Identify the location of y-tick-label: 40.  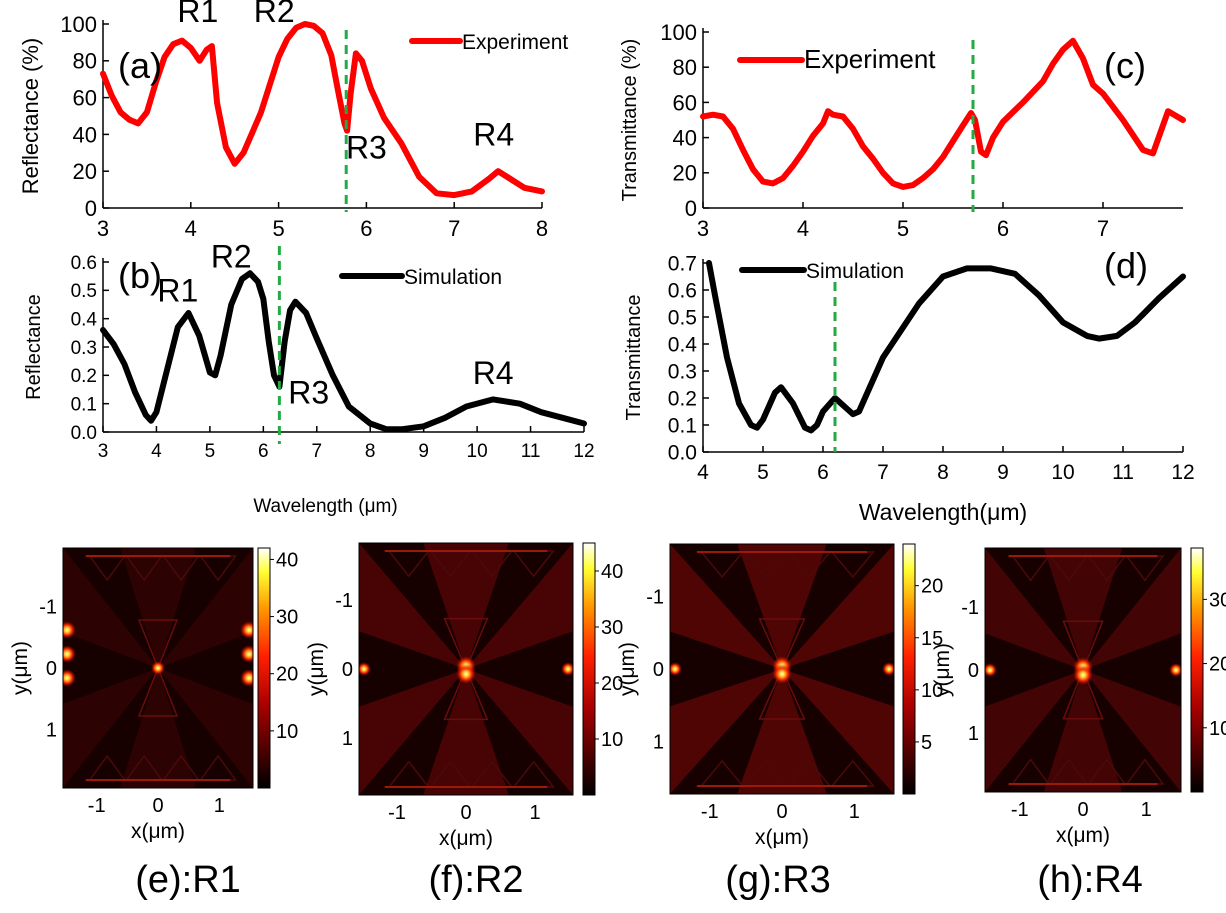
(685, 138).